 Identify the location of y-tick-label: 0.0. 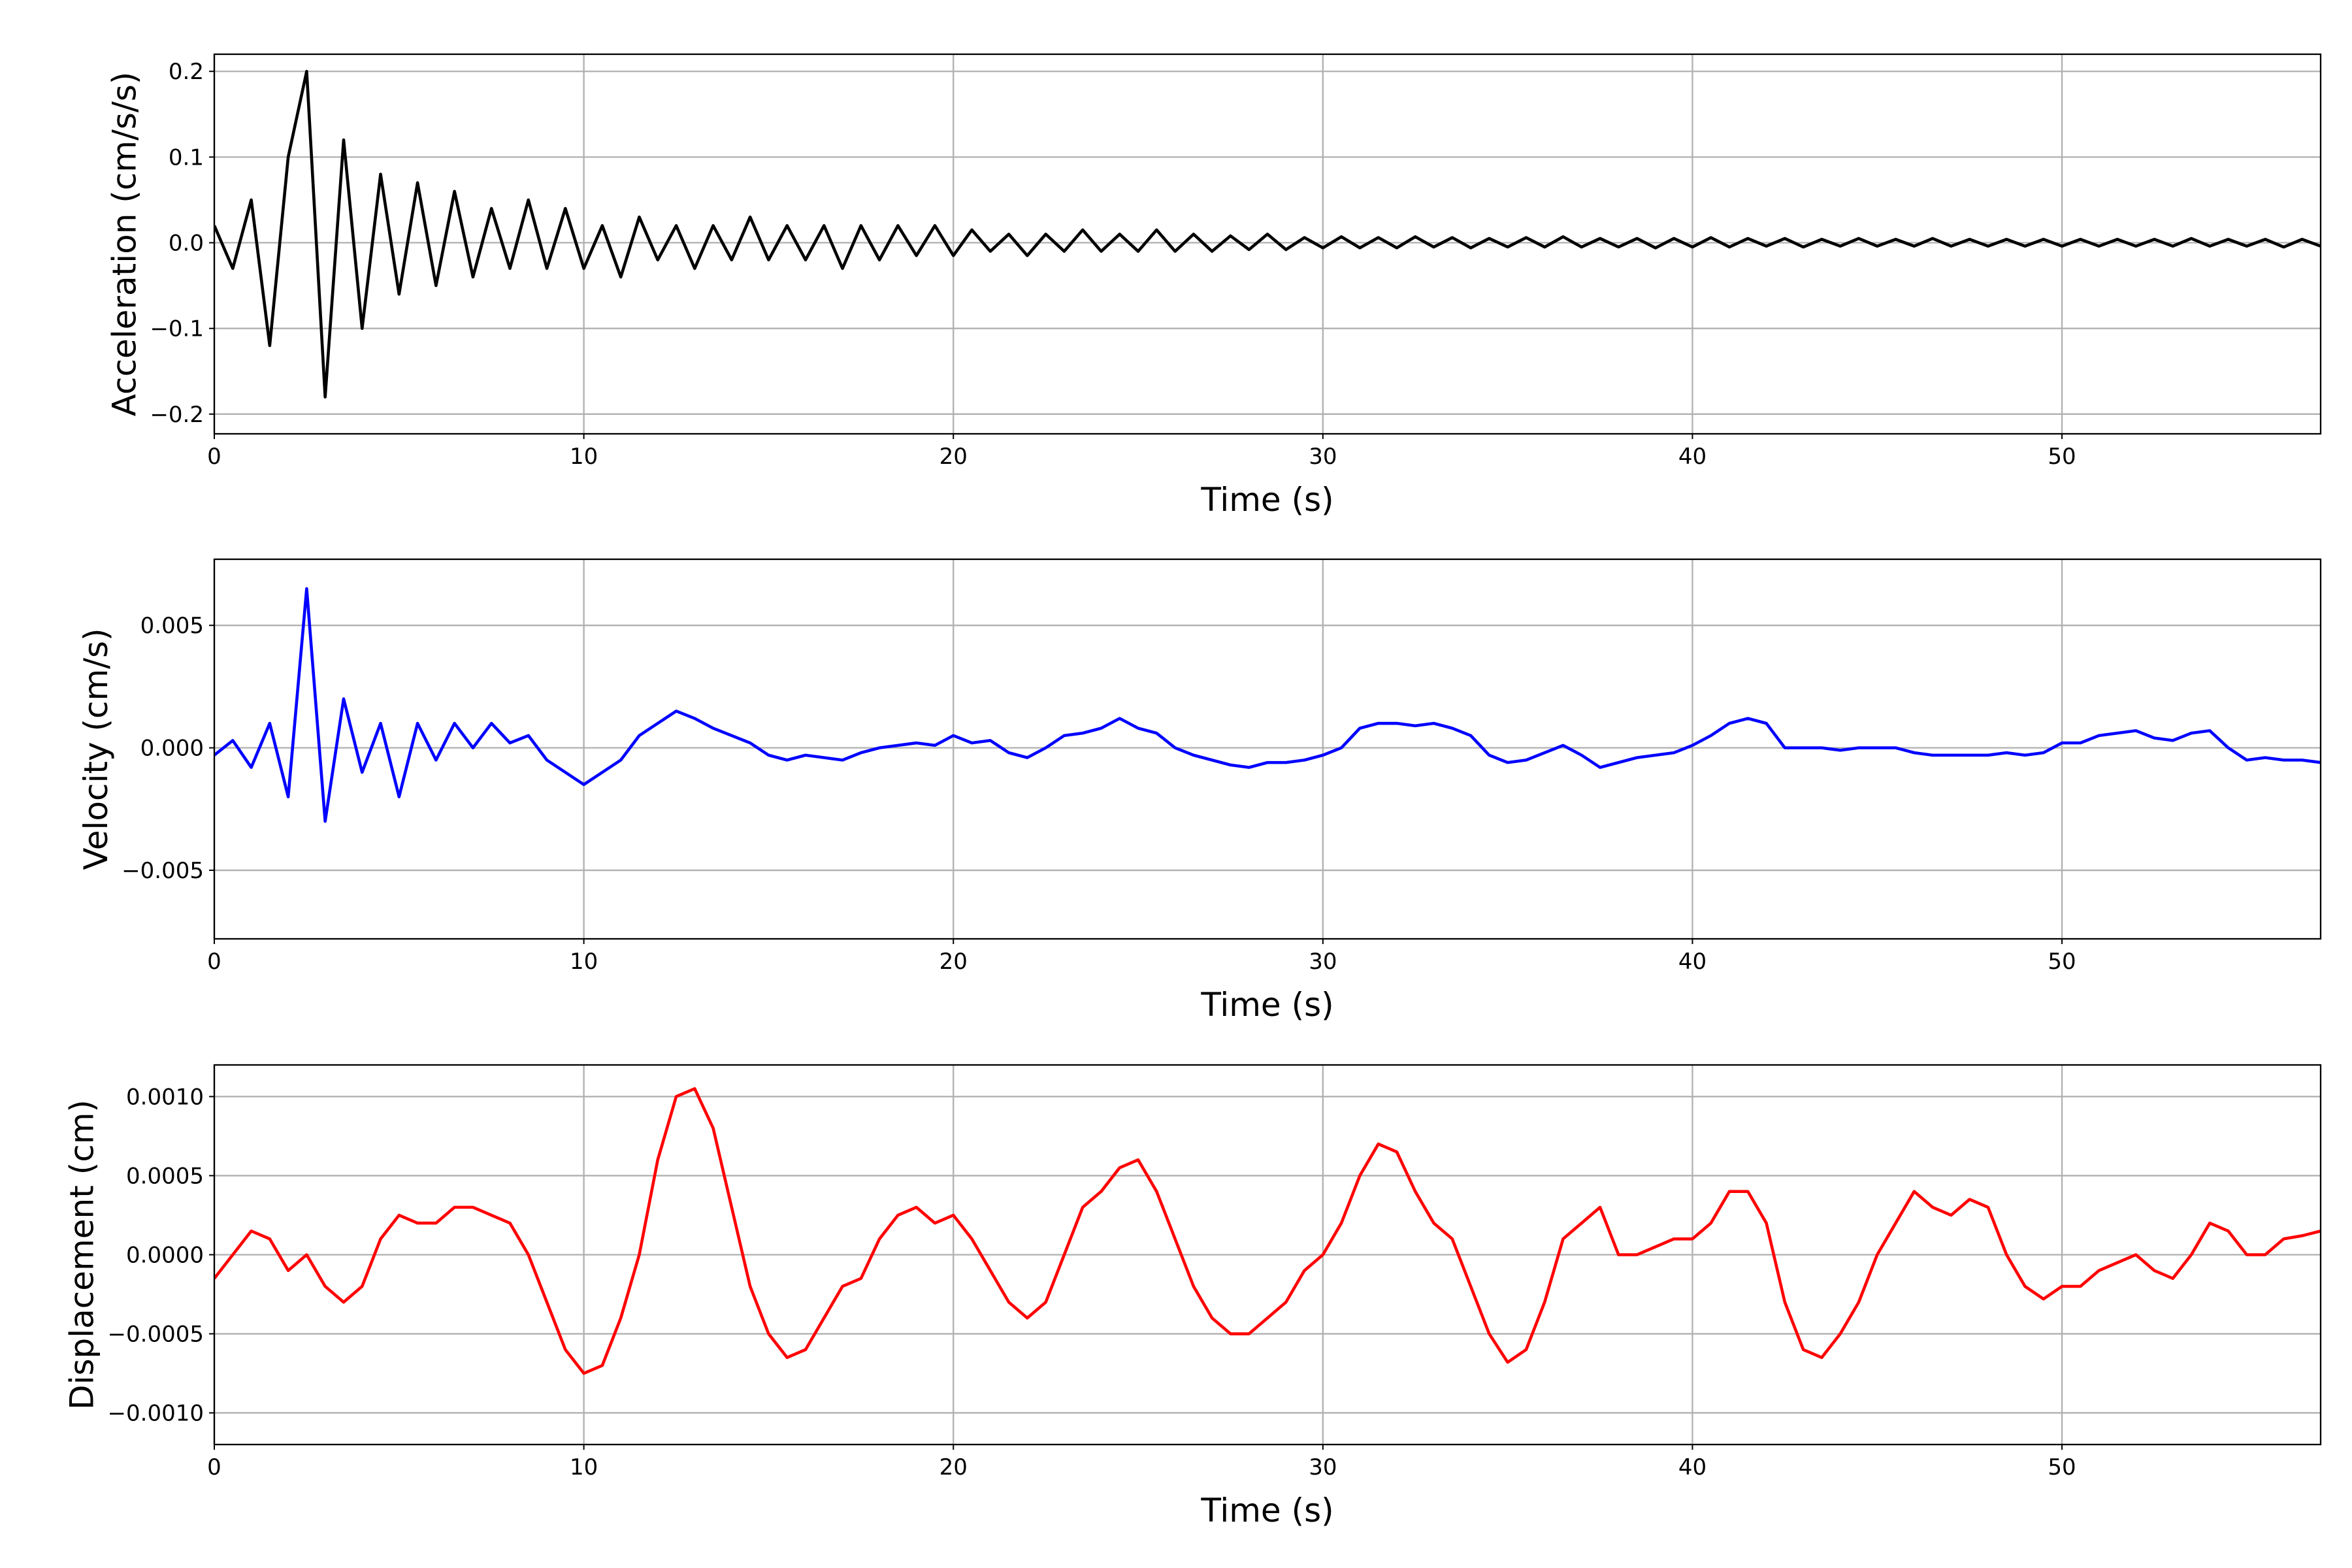
(186, 244).